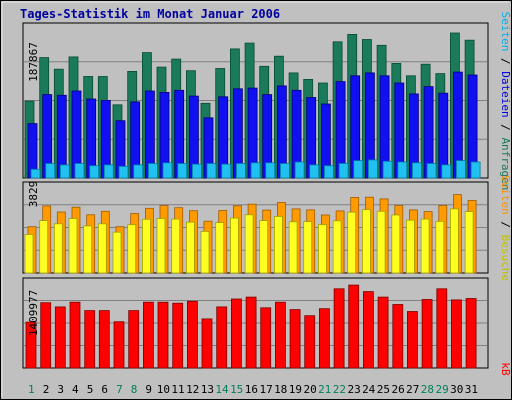 This screenshot has height=400, width=512. Describe the element at coordinates (324, 389) in the screenshot. I see `day-label-21: 21` at that location.